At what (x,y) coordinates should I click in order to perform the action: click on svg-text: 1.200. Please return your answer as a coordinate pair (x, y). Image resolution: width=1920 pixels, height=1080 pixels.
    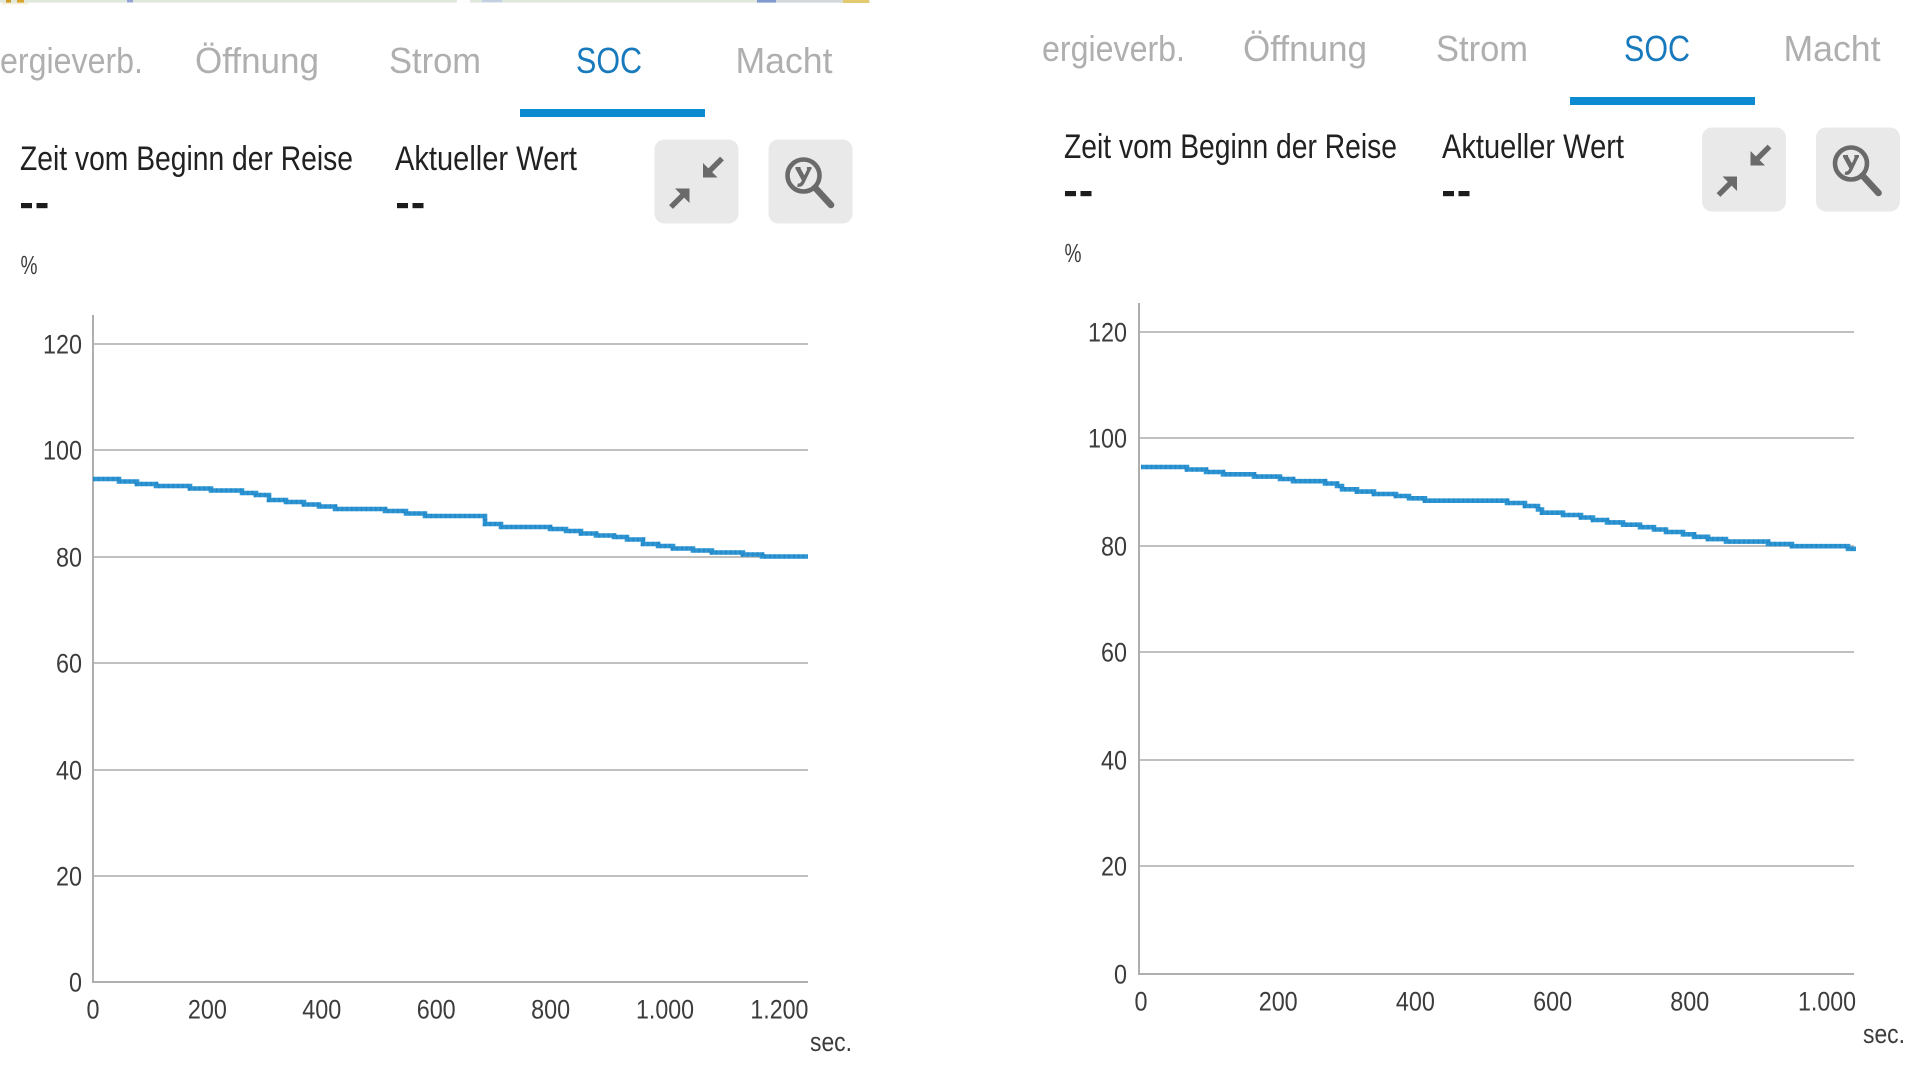
    Looking at the image, I should click on (779, 1010).